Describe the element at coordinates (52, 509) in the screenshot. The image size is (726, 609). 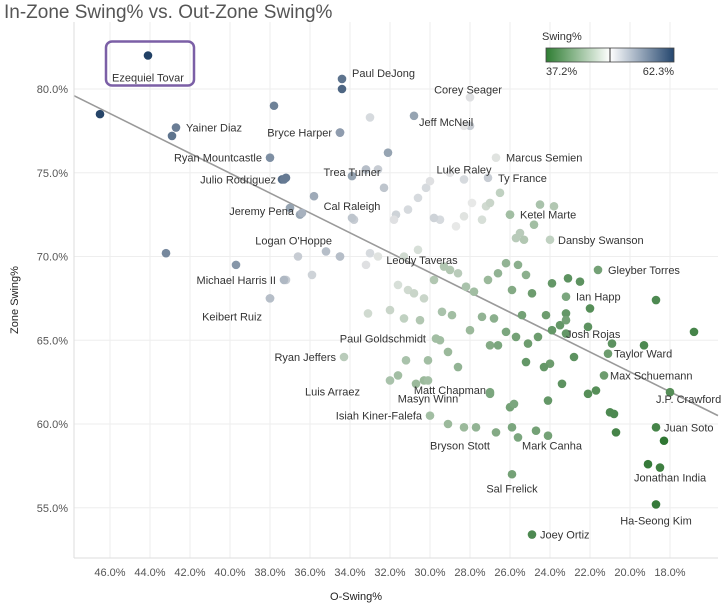
I see `y-tick-label: 55.0%` at that location.